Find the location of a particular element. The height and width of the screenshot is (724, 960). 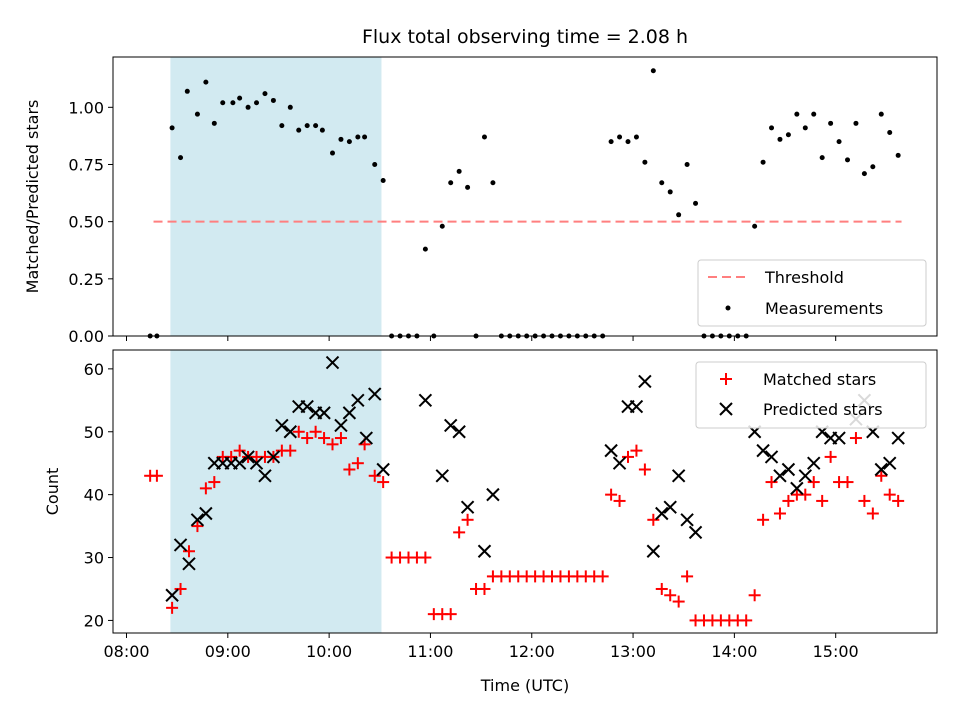

legend-predicted-swatch is located at coordinates (726, 409).